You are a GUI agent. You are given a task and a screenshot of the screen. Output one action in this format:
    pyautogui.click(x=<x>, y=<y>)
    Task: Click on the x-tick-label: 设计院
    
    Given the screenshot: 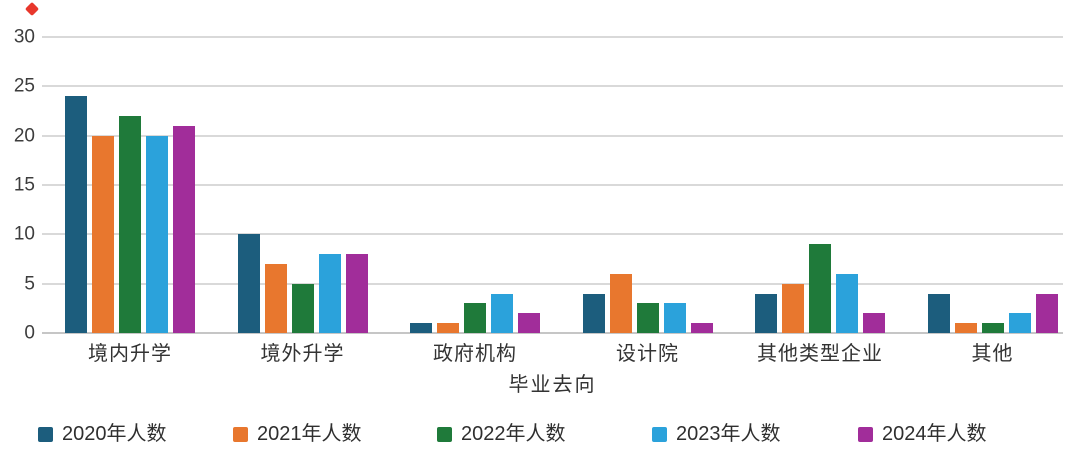 What is the action you would take?
    pyautogui.click(x=647, y=354)
    